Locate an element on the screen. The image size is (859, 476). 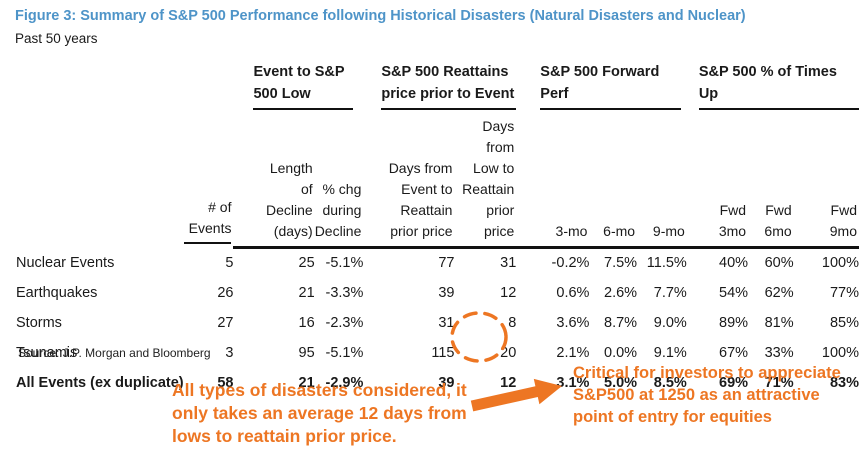
col-header-pct-chg-decline: % chg during Decline is located at coordinates (339, 179).